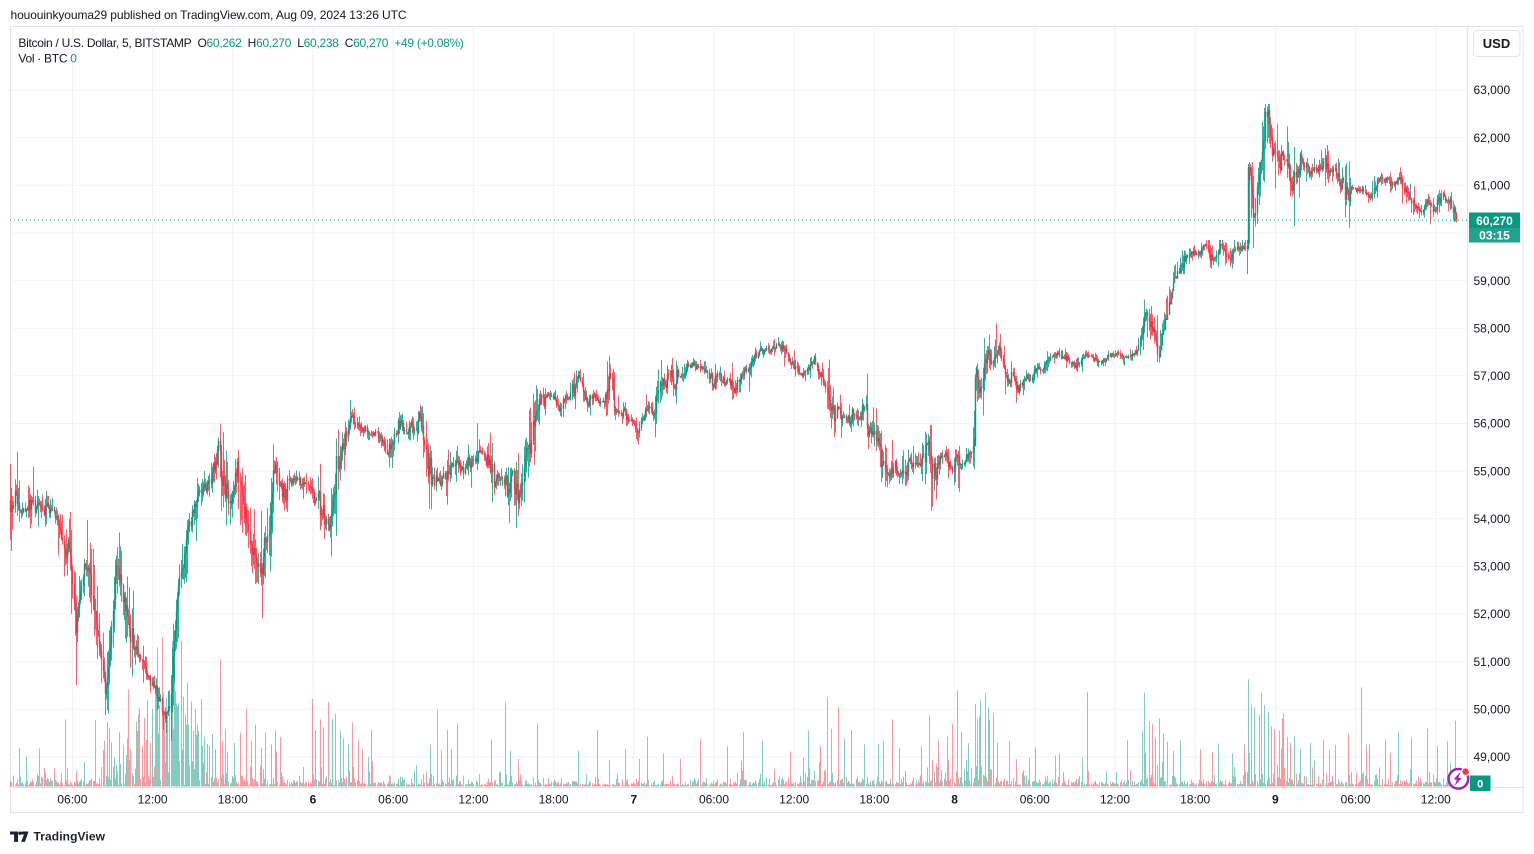 This screenshot has height=854, width=1534. Describe the element at coordinates (1492, 328) in the screenshot. I see `svg-text: 58,000` at that location.